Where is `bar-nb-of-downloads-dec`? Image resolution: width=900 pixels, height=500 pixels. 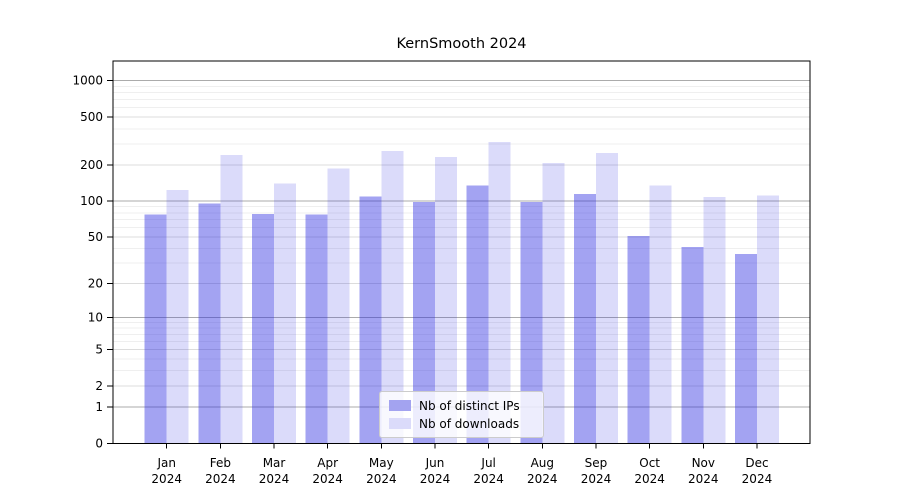
bar-nb-of-downloads-dec is located at coordinates (767, 319).